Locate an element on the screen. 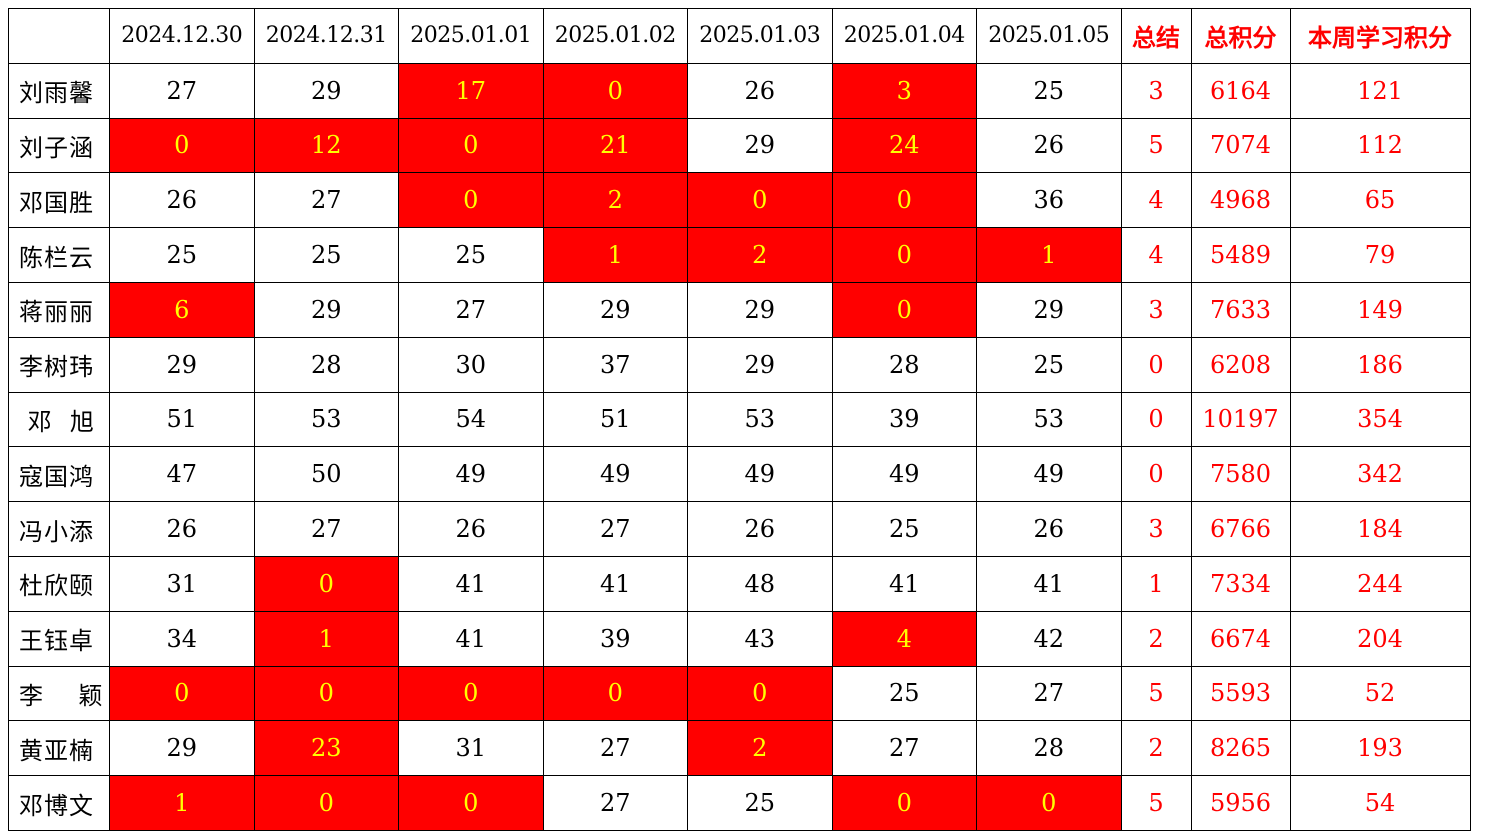 The width and height of the screenshot is (1486, 838). day-score: 36 is located at coordinates (1049, 200).